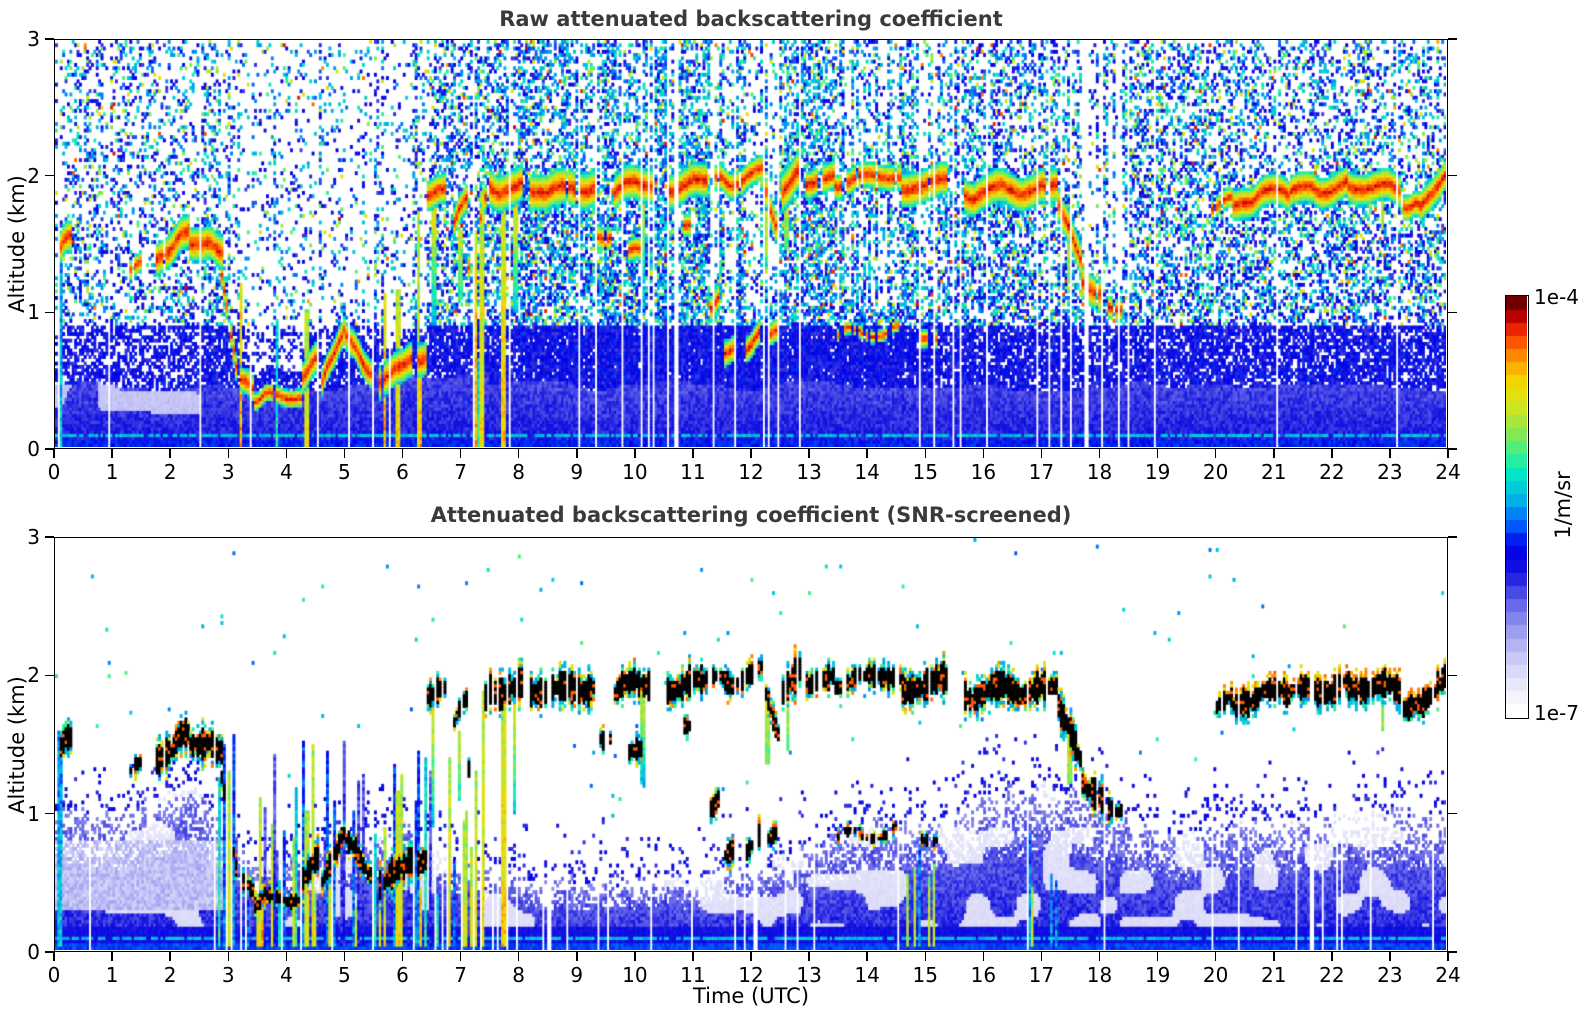  What do you see at coordinates (1274, 472) in the screenshot?
I see `x-tick-label: 21` at bounding box center [1274, 472].